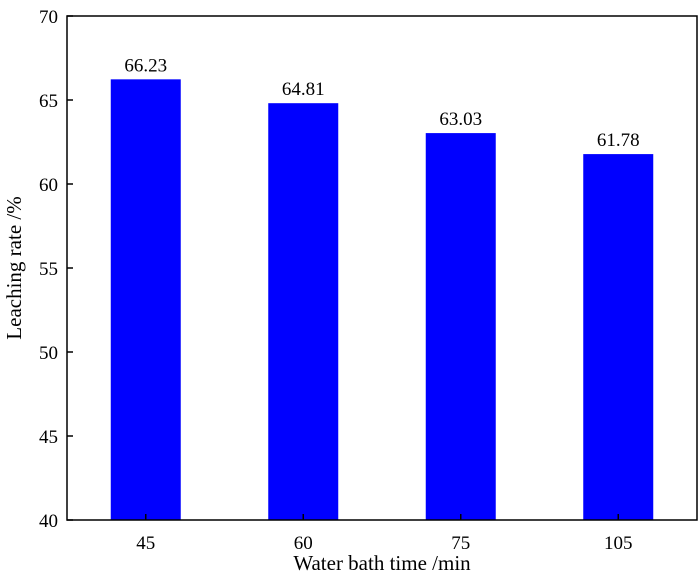 The image size is (700, 580). What do you see at coordinates (48, 521) in the screenshot?
I see `y-tick-label: 40` at bounding box center [48, 521].